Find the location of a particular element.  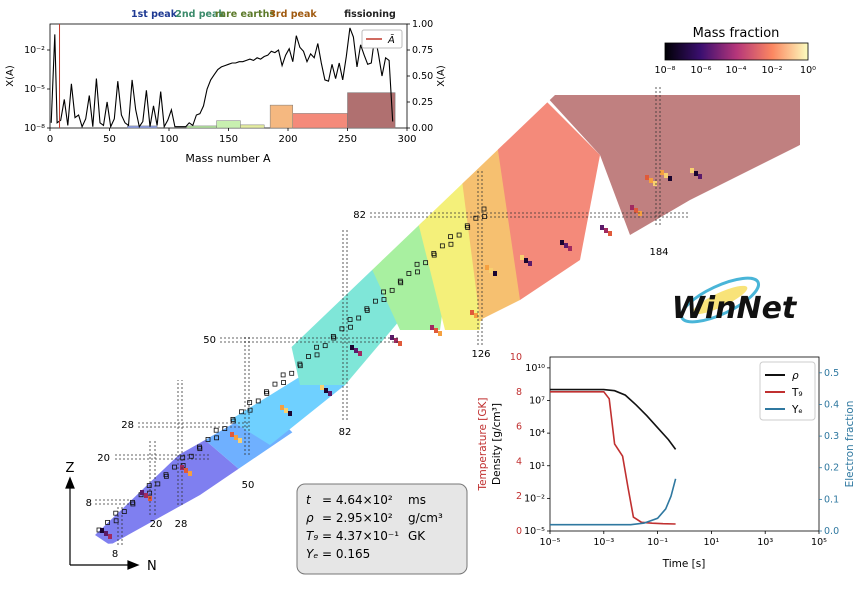

abundance-x-ticks: 0 50 100 150 200 250 300 is located at coordinates (232, 136).